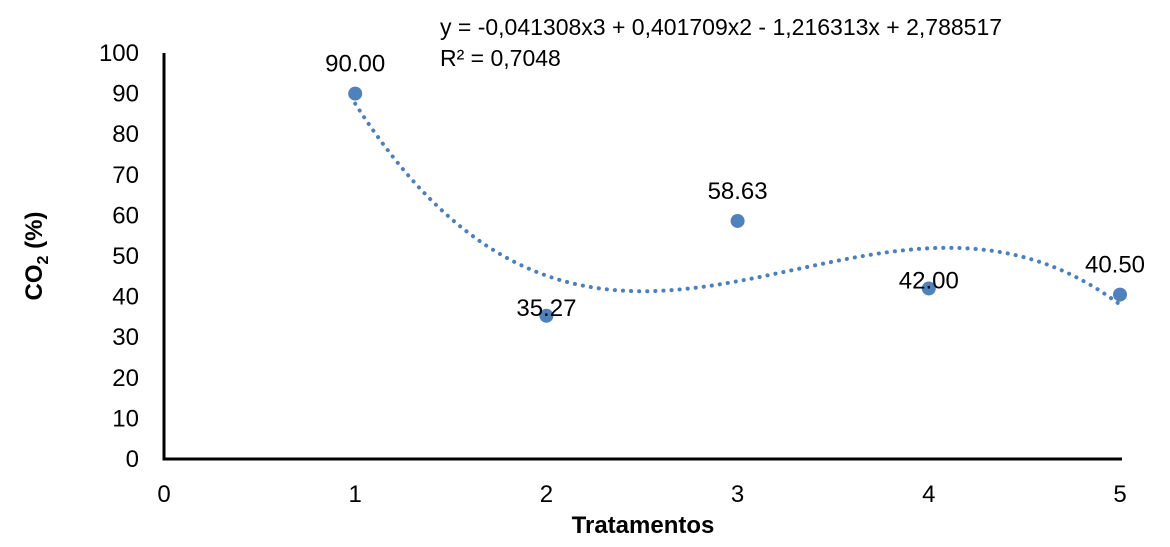 The width and height of the screenshot is (1170, 547). What do you see at coordinates (34, 234) in the screenshot?
I see `y-axis-title-suffix: (%)` at bounding box center [34, 234].